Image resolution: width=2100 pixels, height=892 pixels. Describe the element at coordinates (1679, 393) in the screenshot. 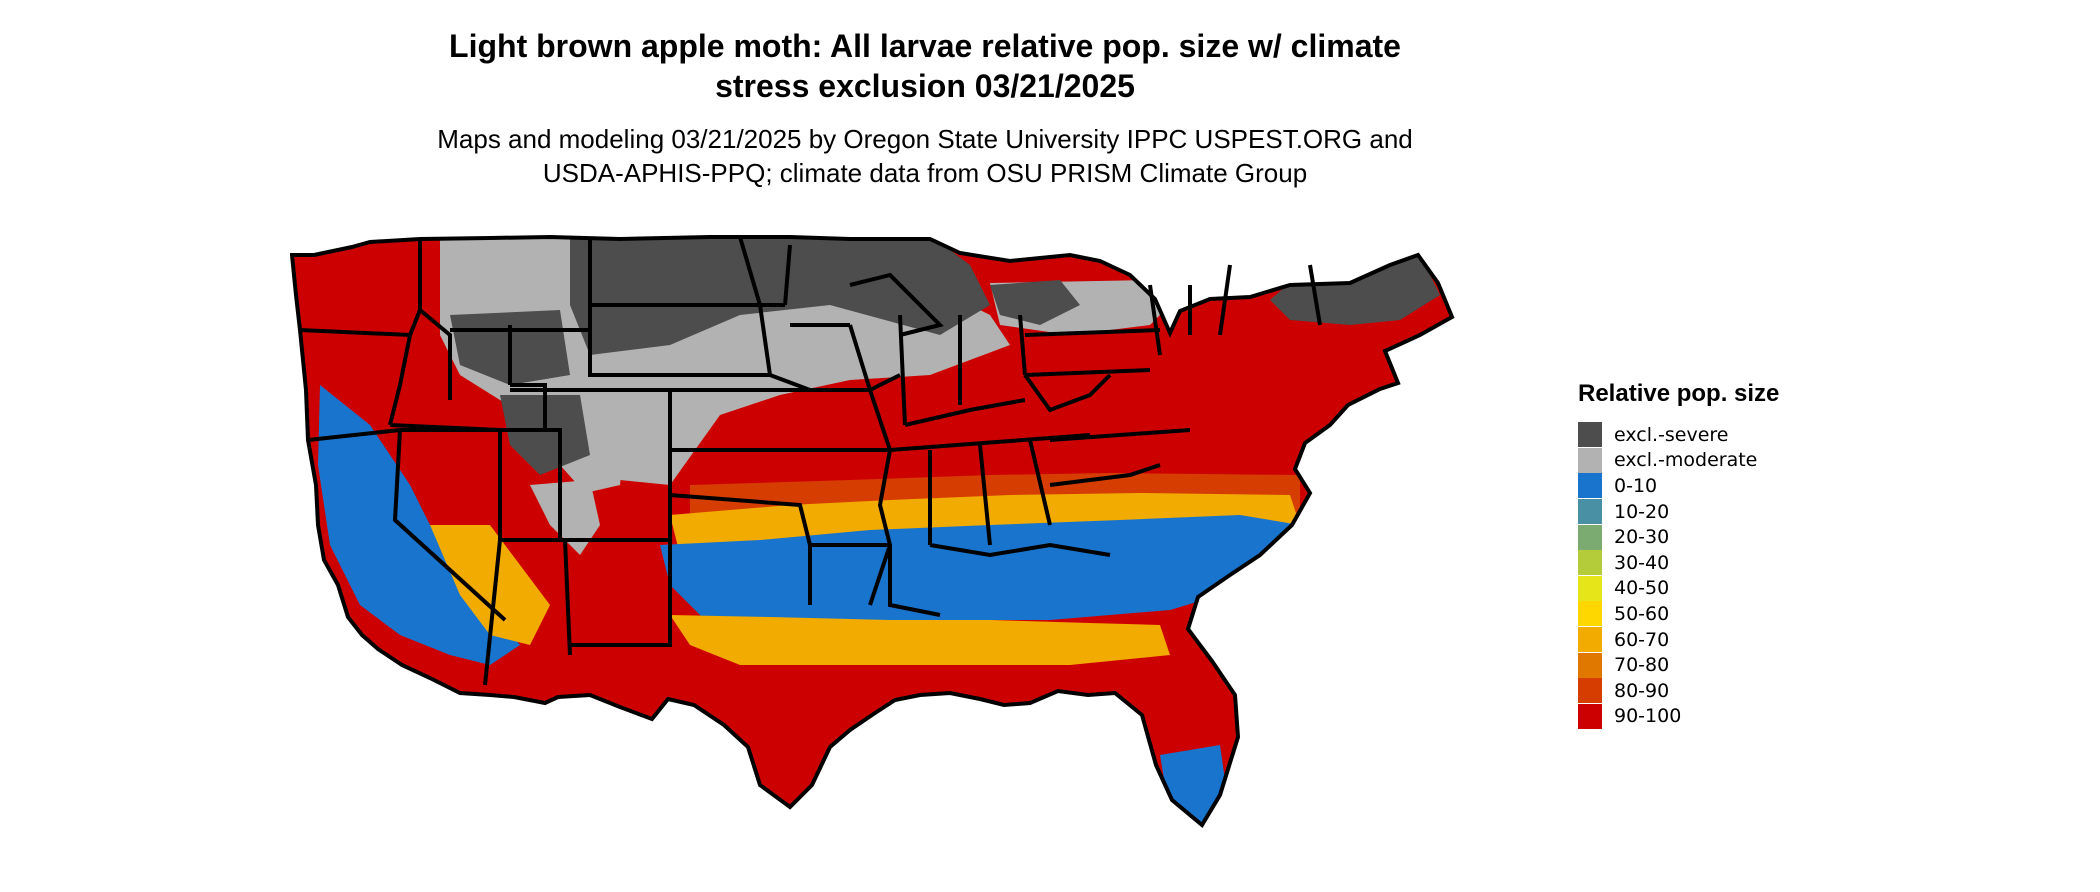

I see `legend-title: Relative pop. size` at that location.